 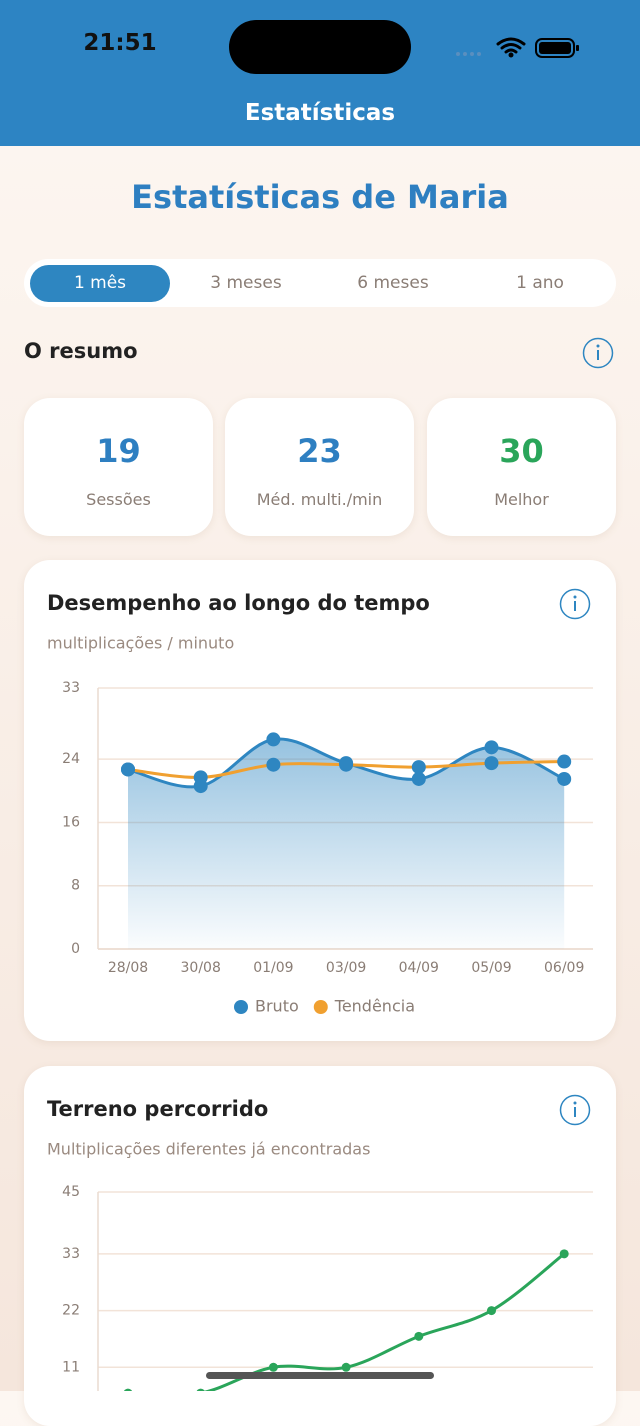 What do you see at coordinates (128, 968) in the screenshot?
I see `x-tick-label: 28/08` at bounding box center [128, 968].